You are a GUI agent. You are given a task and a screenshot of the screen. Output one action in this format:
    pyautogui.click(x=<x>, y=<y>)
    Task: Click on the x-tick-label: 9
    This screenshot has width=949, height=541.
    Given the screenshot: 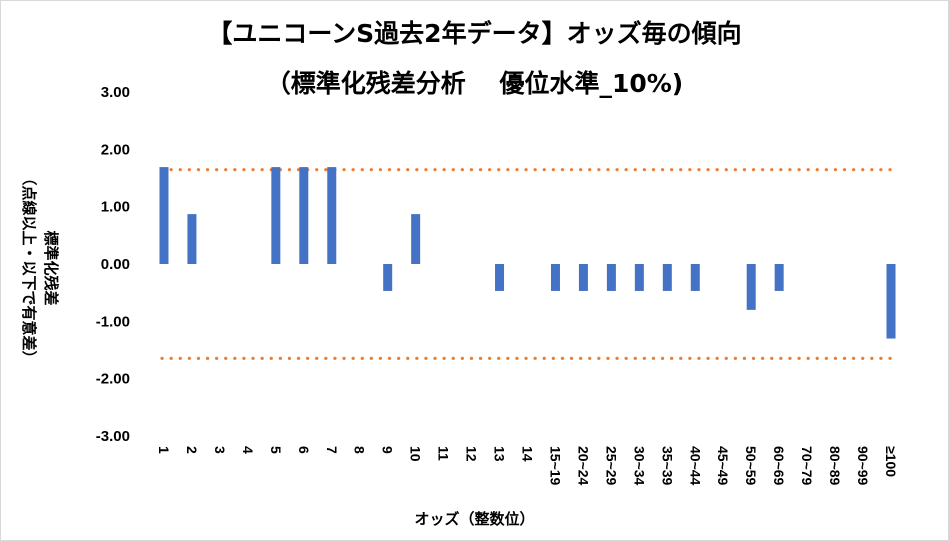 What is the action you would take?
    pyautogui.click(x=388, y=450)
    